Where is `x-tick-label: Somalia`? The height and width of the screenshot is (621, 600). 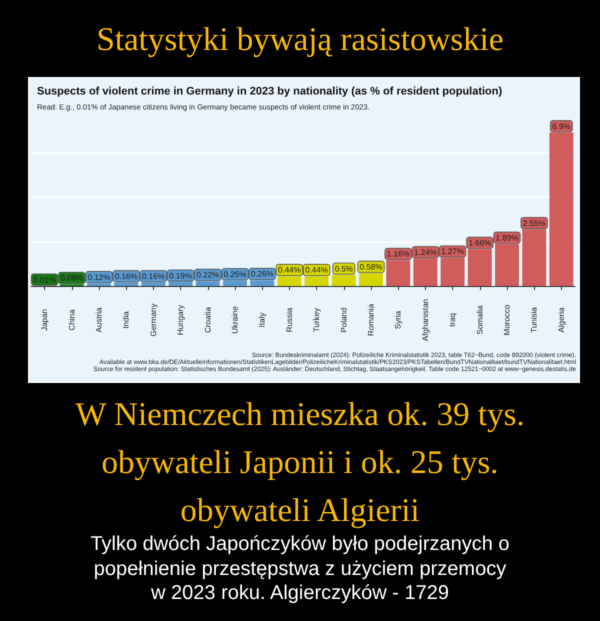 x-tick-label: Somalia is located at coordinates (479, 319).